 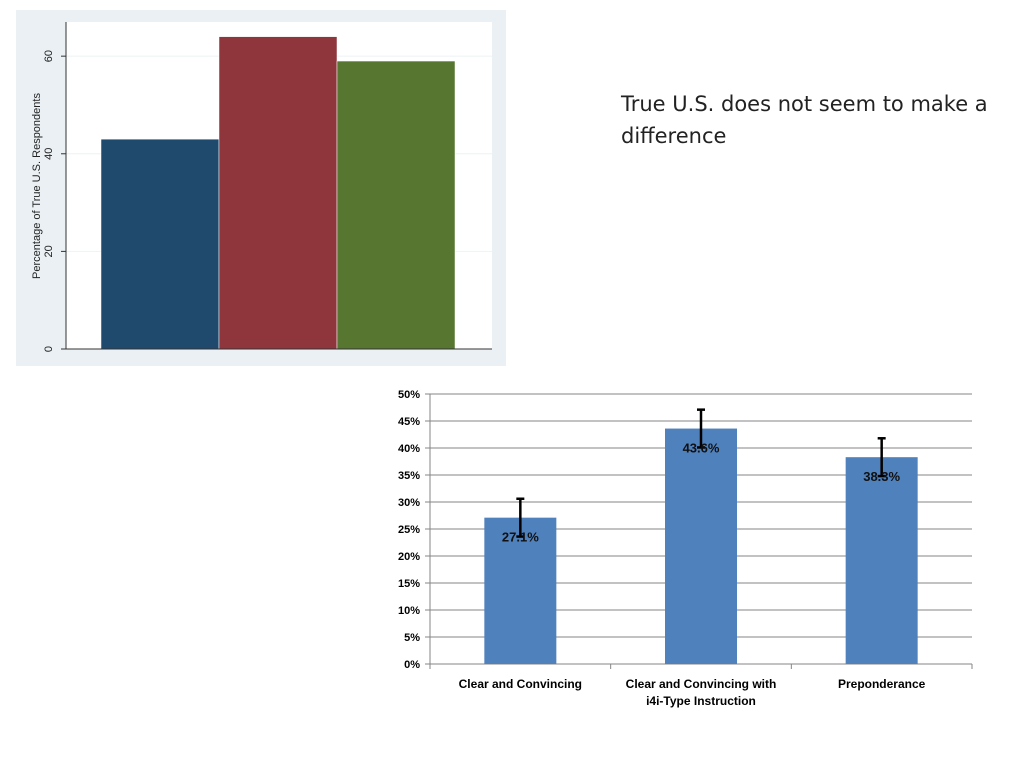 I want to click on y-tick-label: 40%, so click(x=409, y=449).